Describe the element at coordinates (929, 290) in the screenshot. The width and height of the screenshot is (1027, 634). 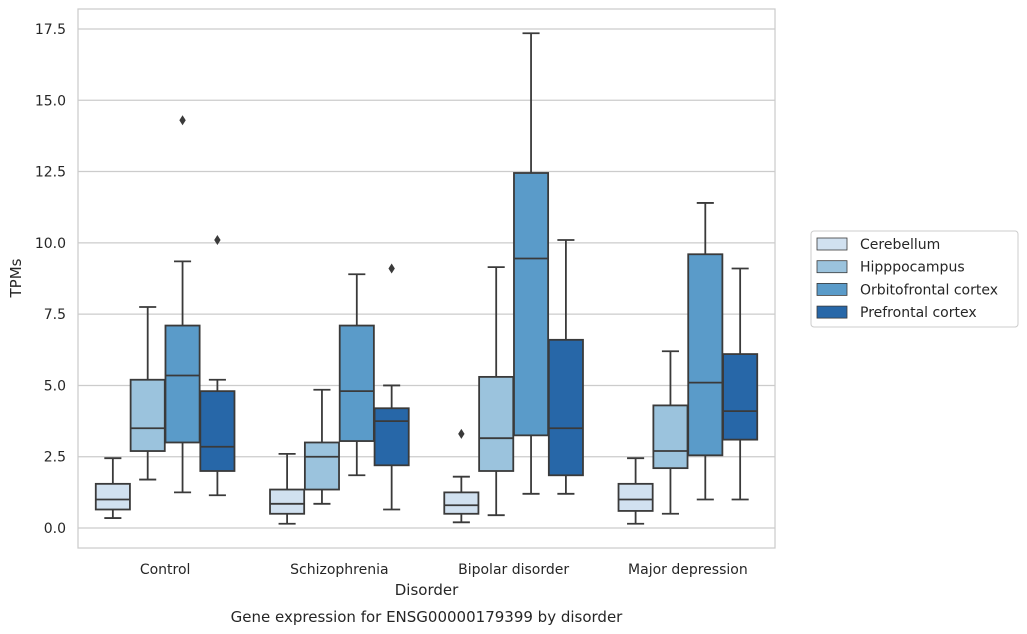
I see `legend-label: Orbitofrontal cortex` at that location.